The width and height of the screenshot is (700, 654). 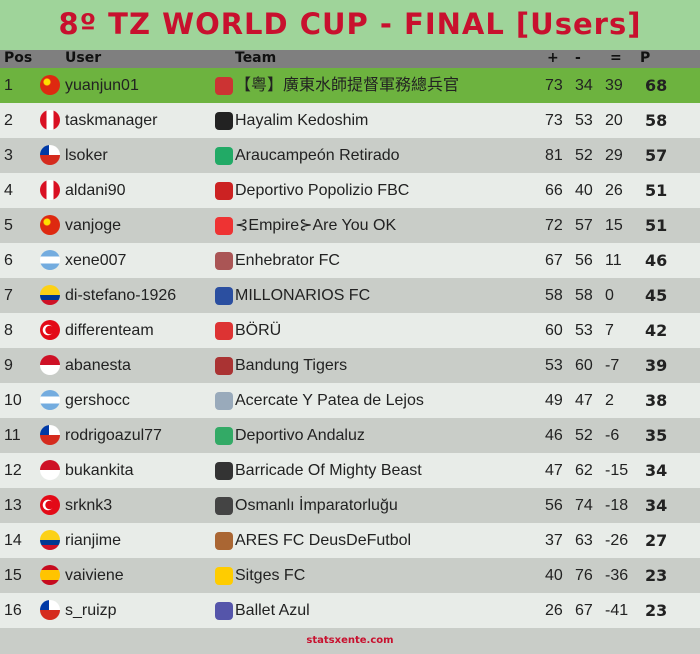 I want to click on table-header: Pos User Team + - = P, so click(x=350, y=59).